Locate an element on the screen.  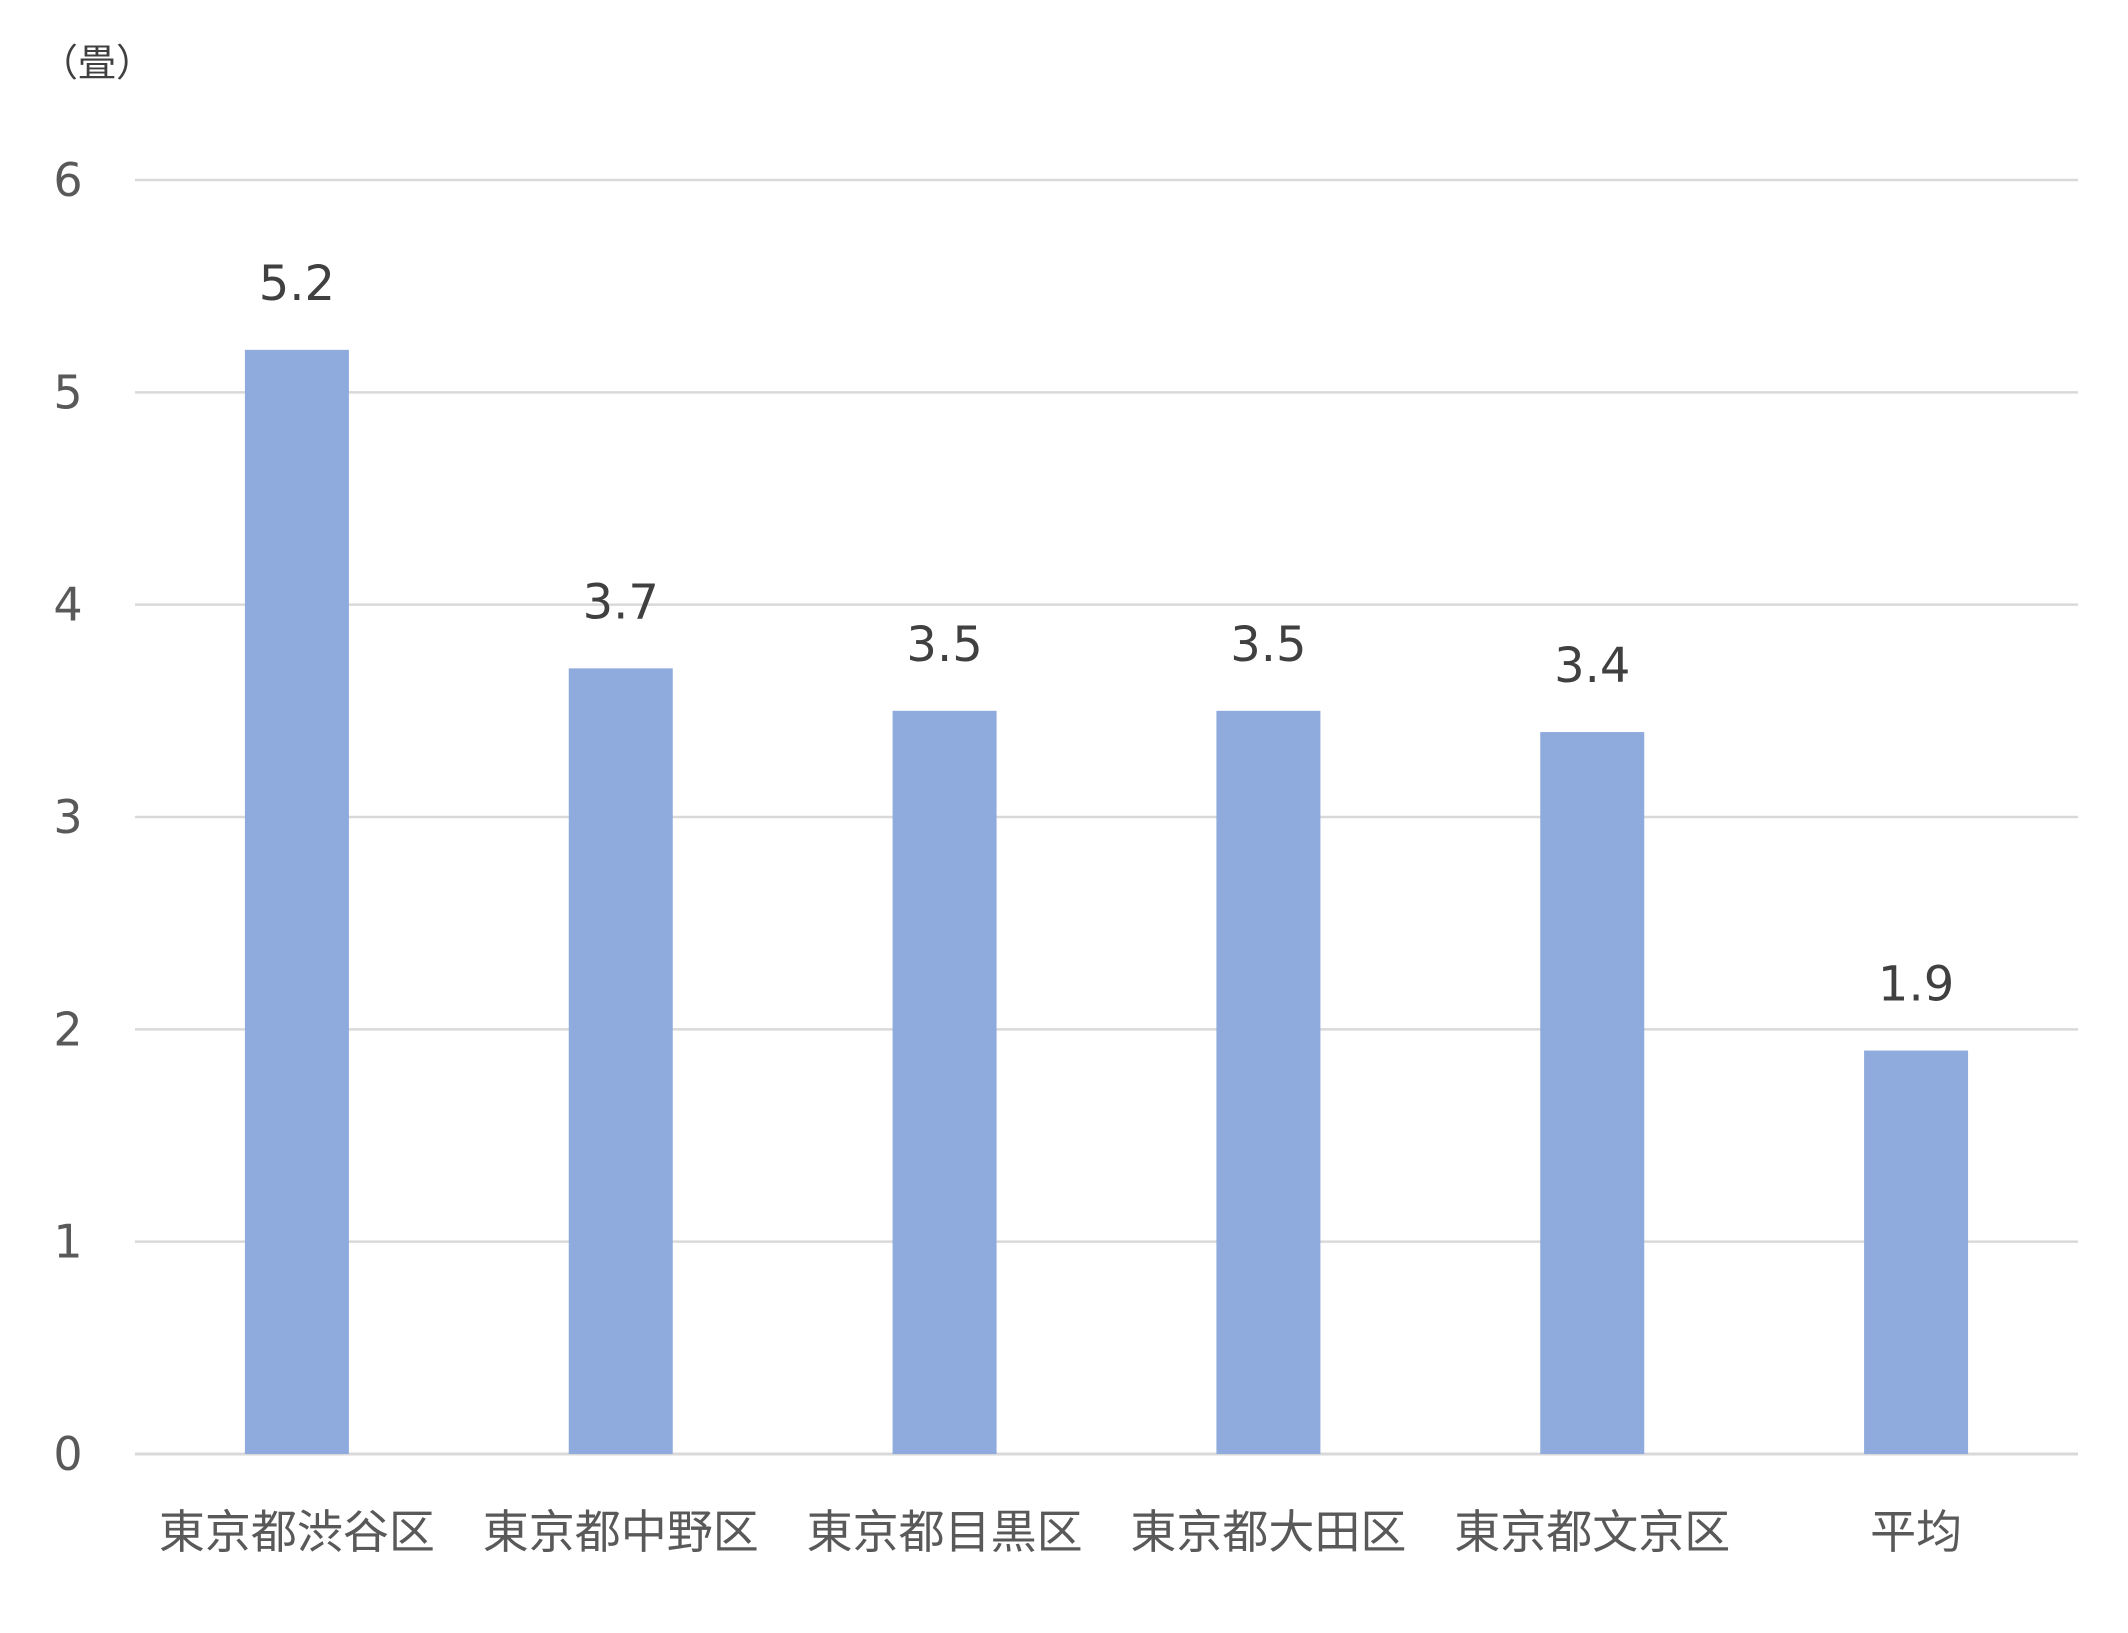
y-axis-unit-label: （畳） is located at coordinates (97, 63).